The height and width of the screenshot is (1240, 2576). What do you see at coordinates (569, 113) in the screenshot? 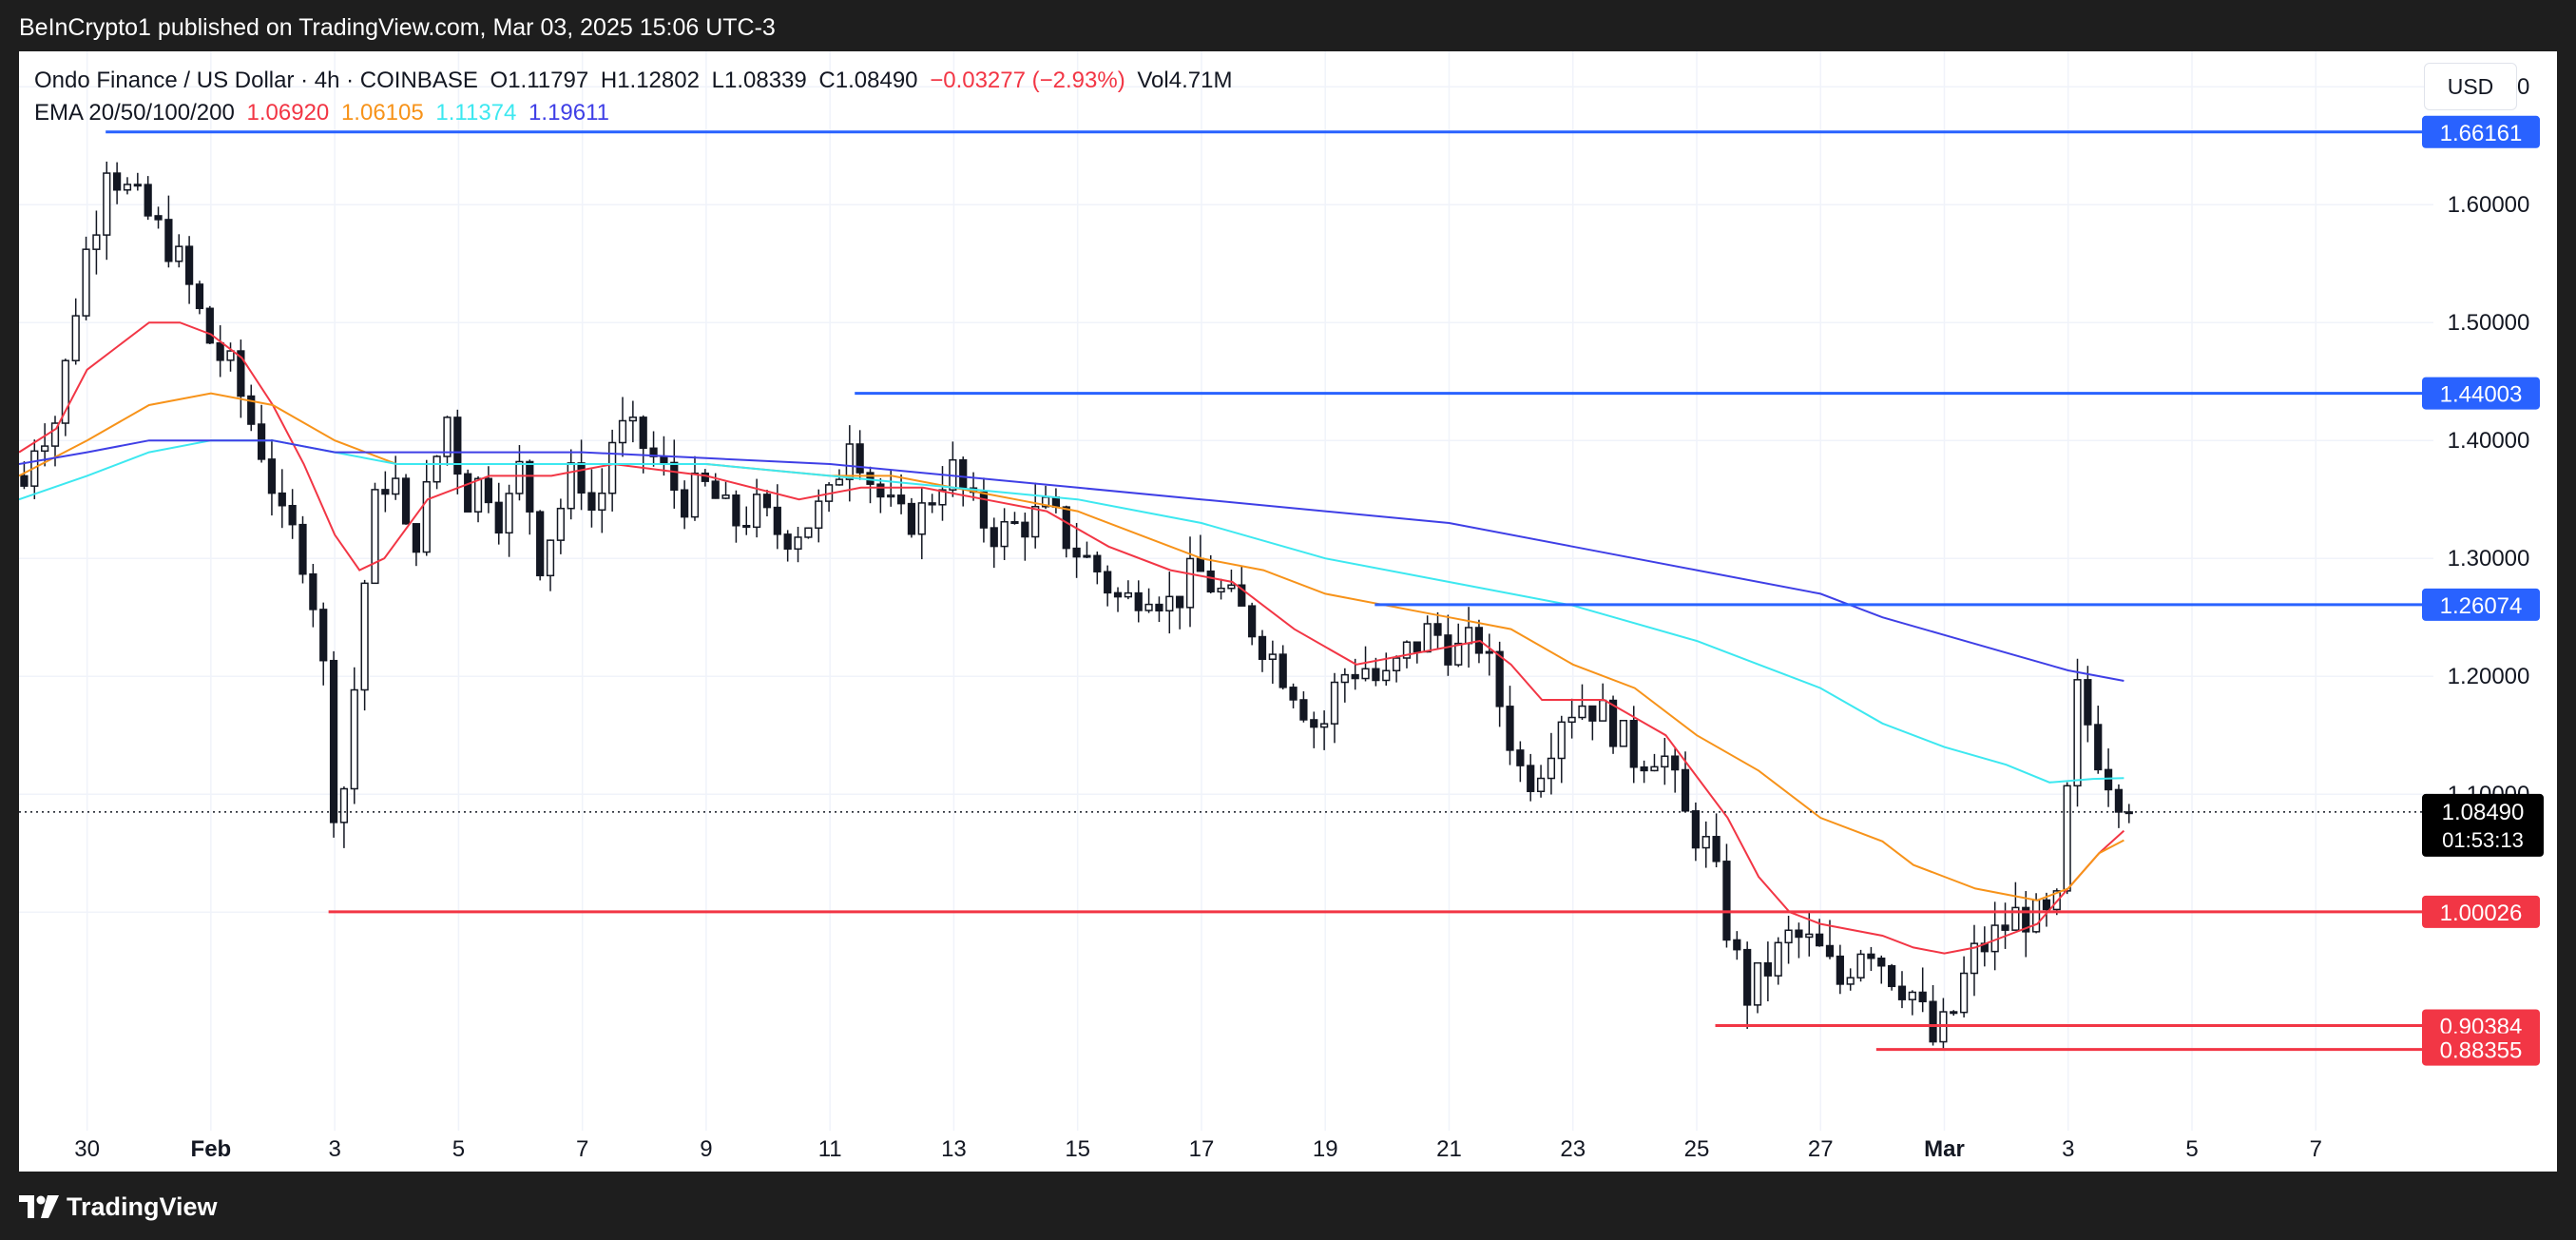
I see `ema200-value: 1.19611` at bounding box center [569, 113].